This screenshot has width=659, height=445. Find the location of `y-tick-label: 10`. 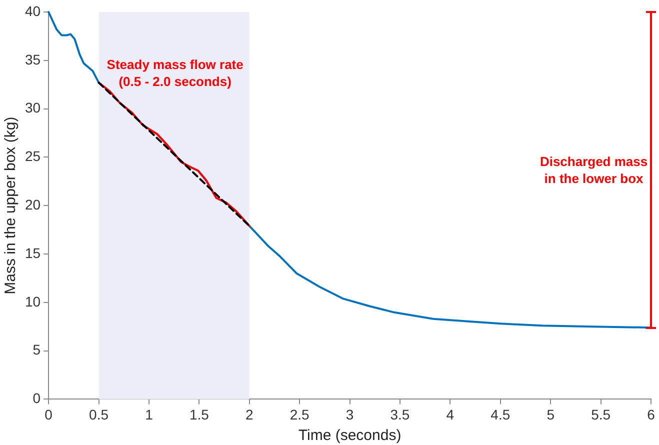

y-tick-label: 10 is located at coordinates (32, 301).